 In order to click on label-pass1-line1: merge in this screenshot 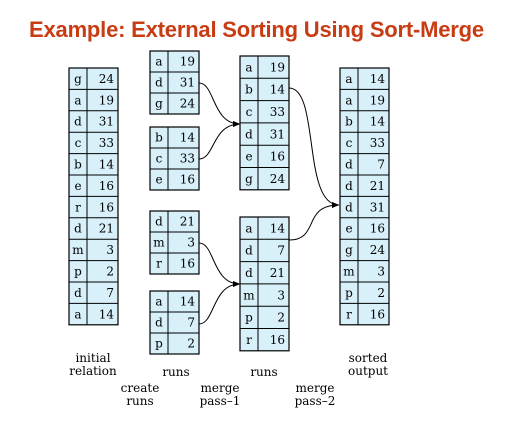, I will do `click(220, 388)`.